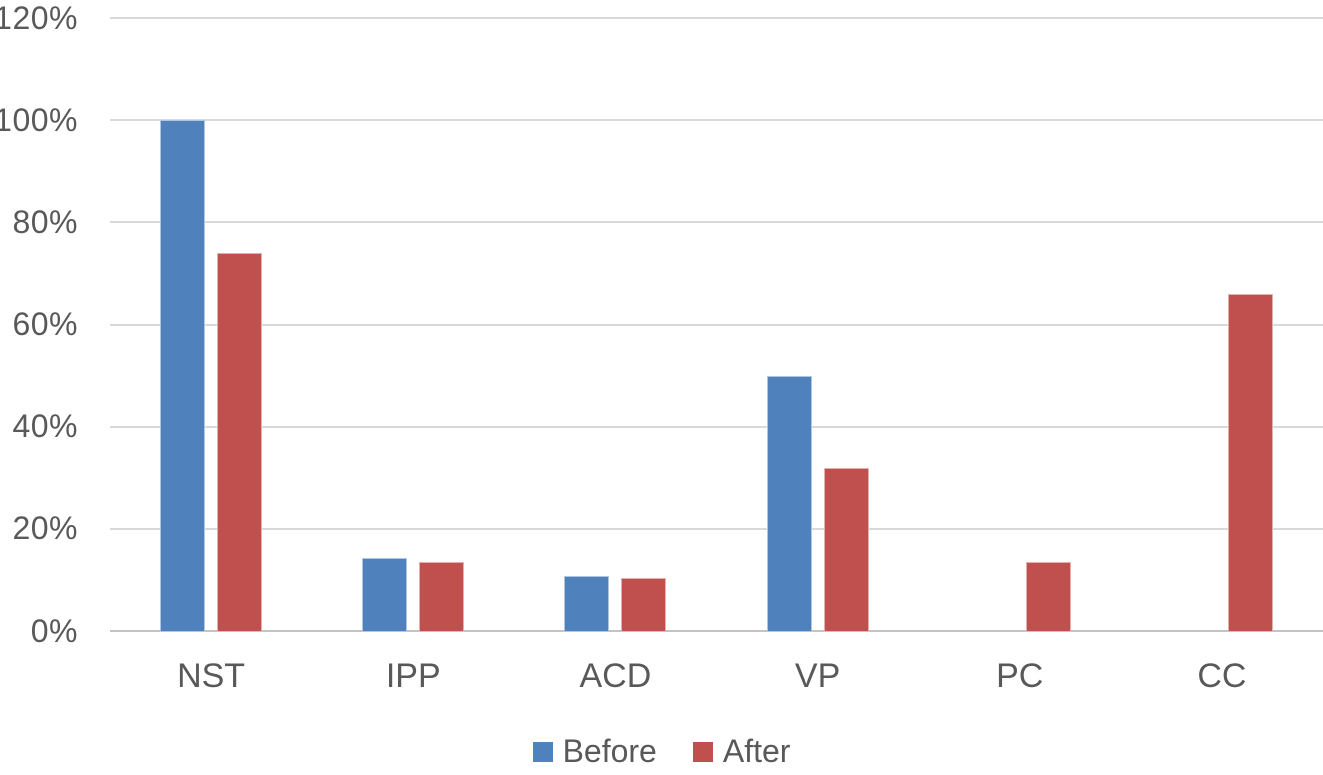  Describe the element at coordinates (846, 549) in the screenshot. I see `bar-after-vp` at that location.